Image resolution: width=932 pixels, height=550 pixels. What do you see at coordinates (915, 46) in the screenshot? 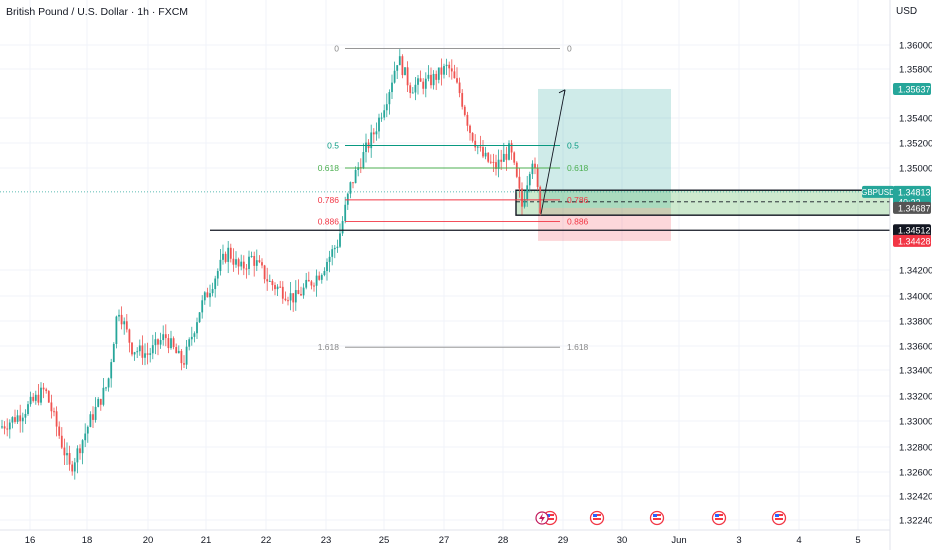
I see `price-tick-label: 1.36000` at bounding box center [915, 46].